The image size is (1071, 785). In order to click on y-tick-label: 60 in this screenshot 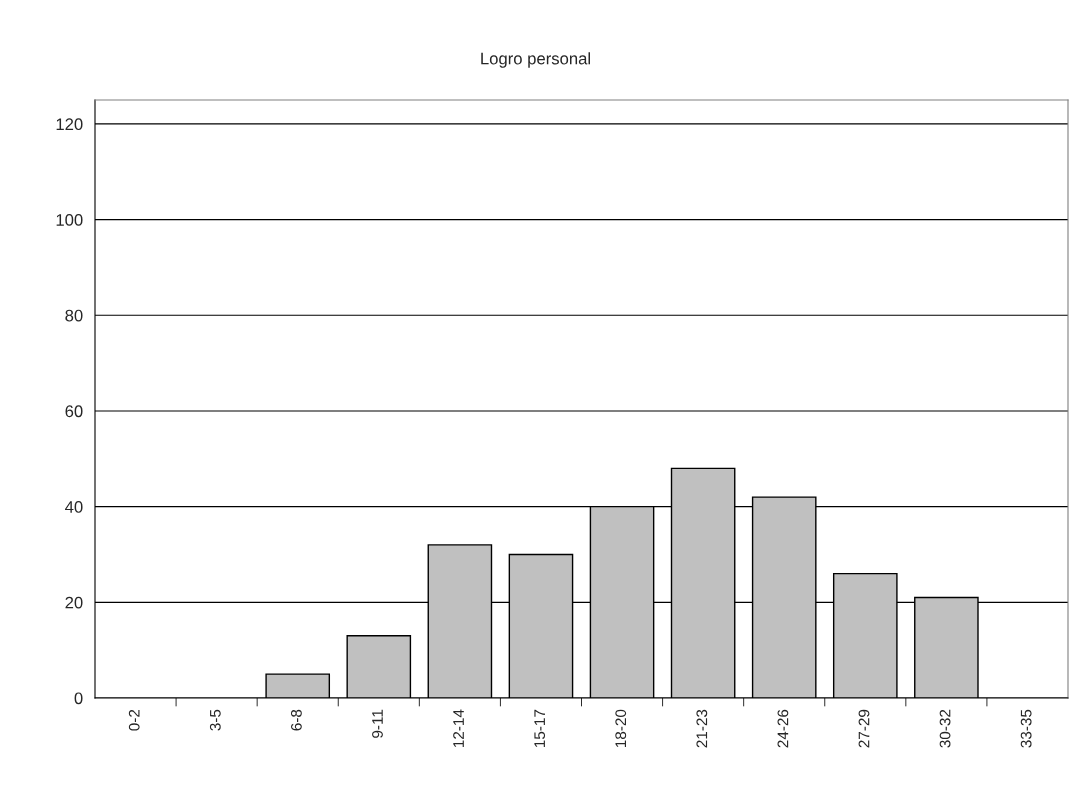, I will do `click(74, 411)`.